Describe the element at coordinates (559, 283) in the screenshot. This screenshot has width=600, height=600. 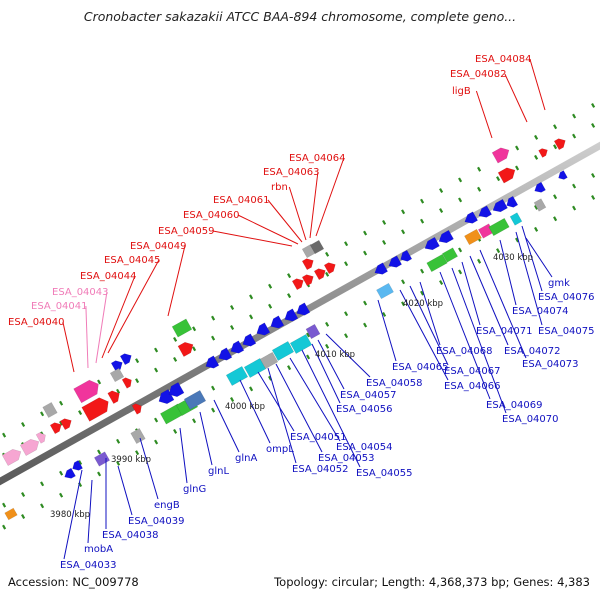
I see `gene-label-gmk: gmk` at that location.